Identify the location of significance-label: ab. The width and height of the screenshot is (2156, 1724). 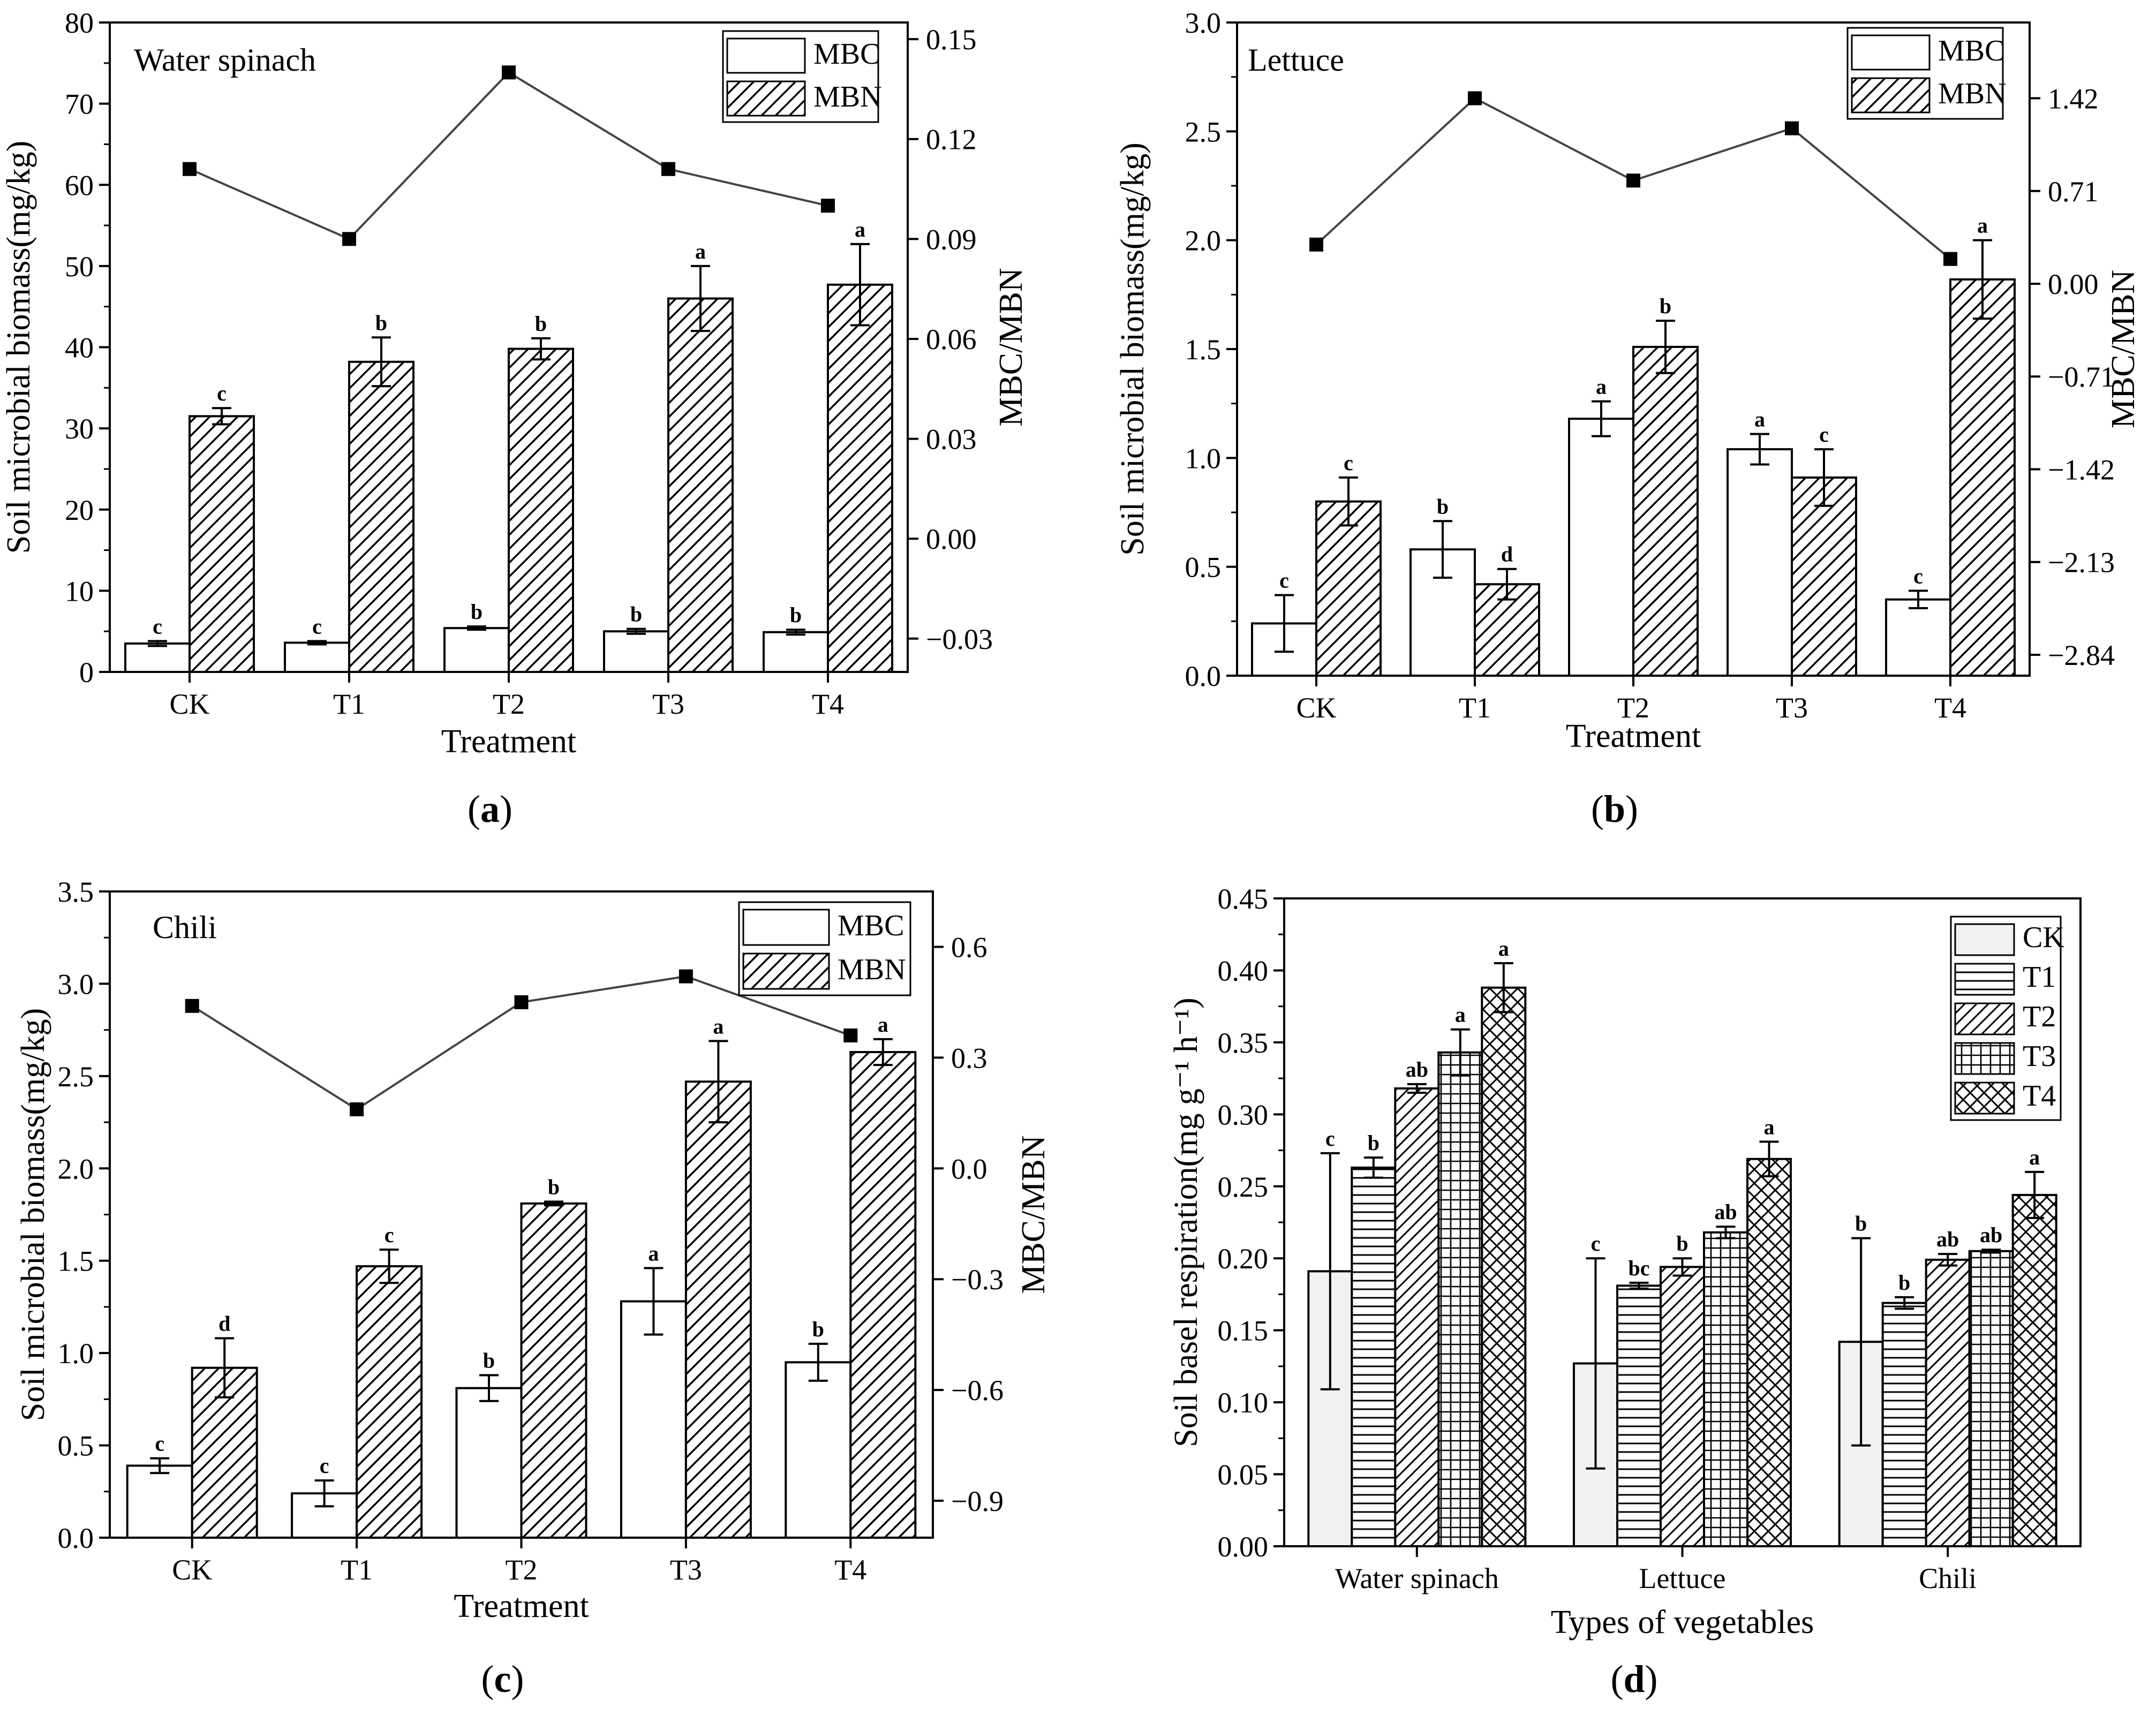
(1725, 1212).